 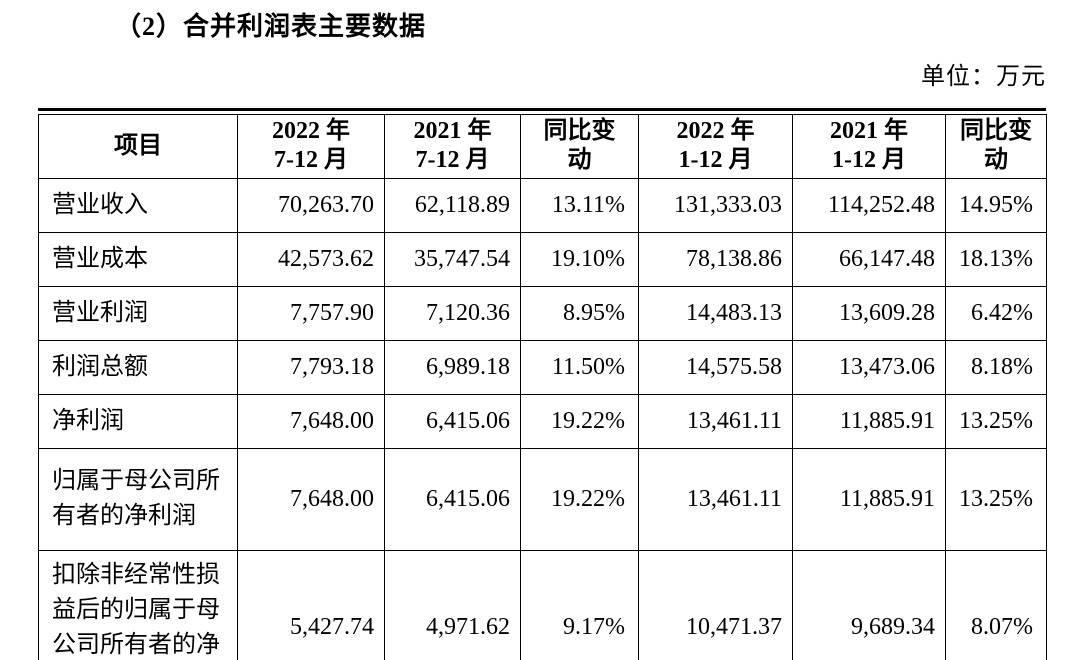 What do you see at coordinates (138, 146) in the screenshot?
I see `header-cell-item: 项目` at bounding box center [138, 146].